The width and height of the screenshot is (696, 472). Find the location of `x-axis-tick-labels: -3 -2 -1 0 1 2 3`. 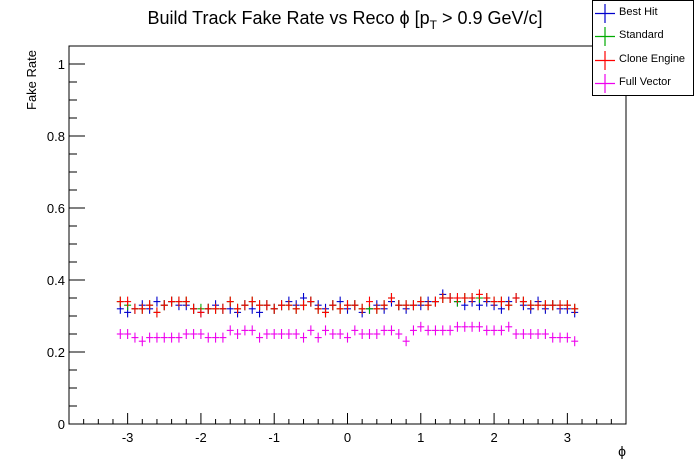

x-axis-tick-labels: -3 -2 -1 0 1 2 3 is located at coordinates (346, 437).